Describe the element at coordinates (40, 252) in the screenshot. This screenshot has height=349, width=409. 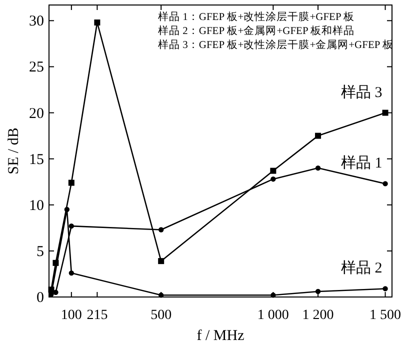
I see `y-tick-label: 5` at that location.